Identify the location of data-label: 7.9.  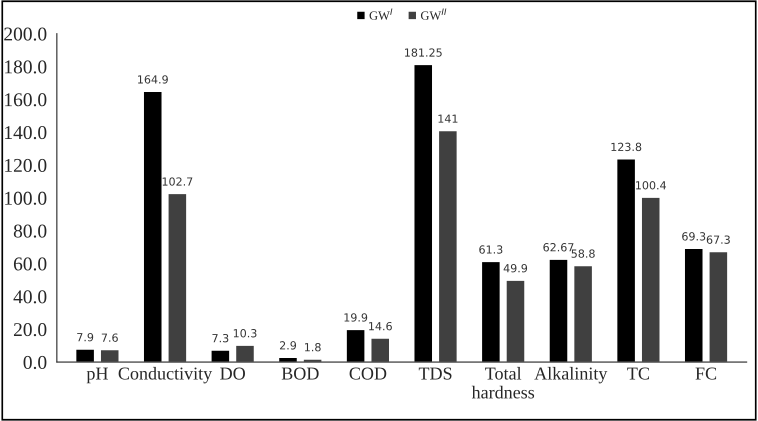
(85, 337).